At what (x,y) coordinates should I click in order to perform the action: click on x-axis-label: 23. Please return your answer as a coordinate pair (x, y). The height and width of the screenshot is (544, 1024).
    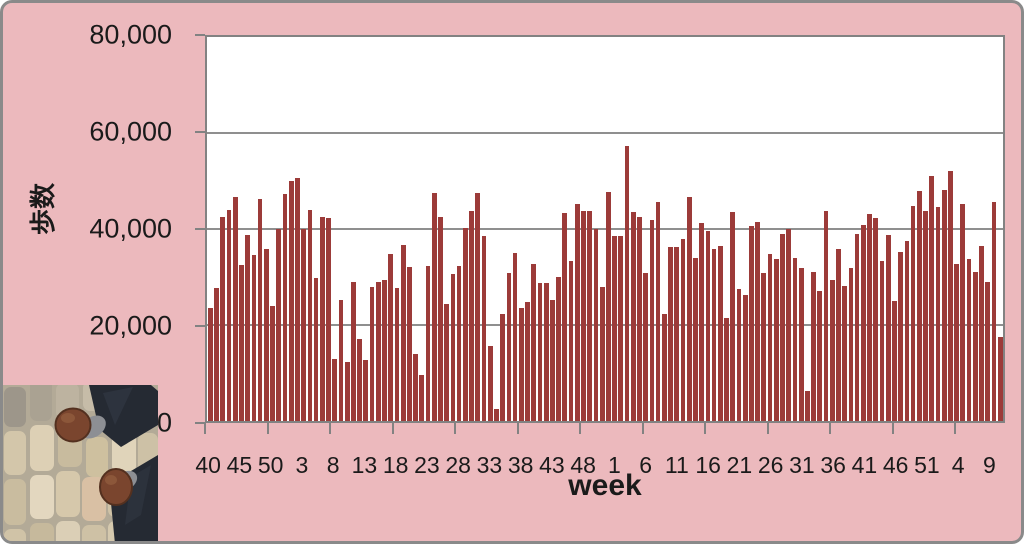
    Looking at the image, I should click on (427, 465).